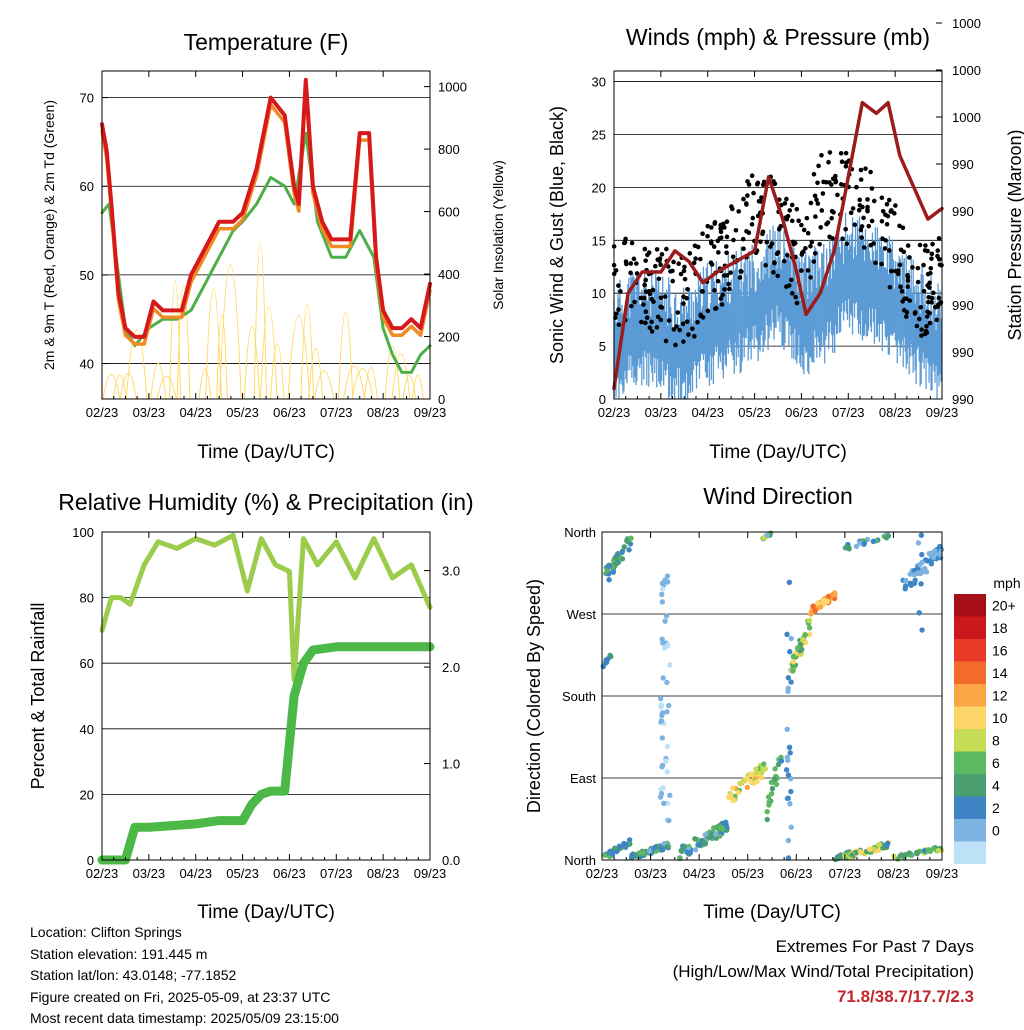 This screenshot has width=1024, height=1030. Describe the element at coordinates (970, 830) in the screenshot. I see `colorbar-swatch` at that location.